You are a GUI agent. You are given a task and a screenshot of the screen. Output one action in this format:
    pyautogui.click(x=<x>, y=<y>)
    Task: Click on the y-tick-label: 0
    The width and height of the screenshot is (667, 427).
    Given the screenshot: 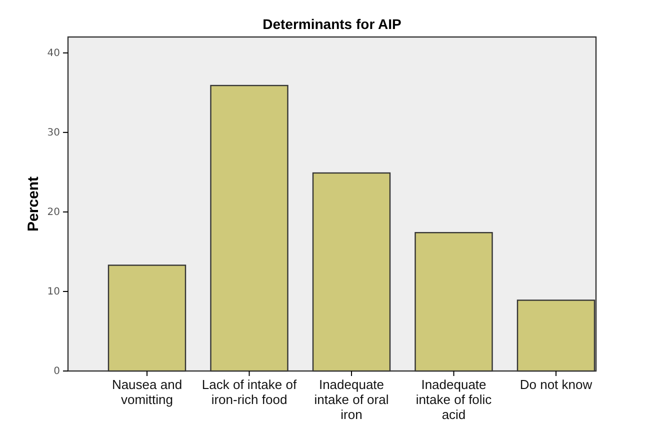 What is the action you would take?
    pyautogui.click(x=57, y=372)
    